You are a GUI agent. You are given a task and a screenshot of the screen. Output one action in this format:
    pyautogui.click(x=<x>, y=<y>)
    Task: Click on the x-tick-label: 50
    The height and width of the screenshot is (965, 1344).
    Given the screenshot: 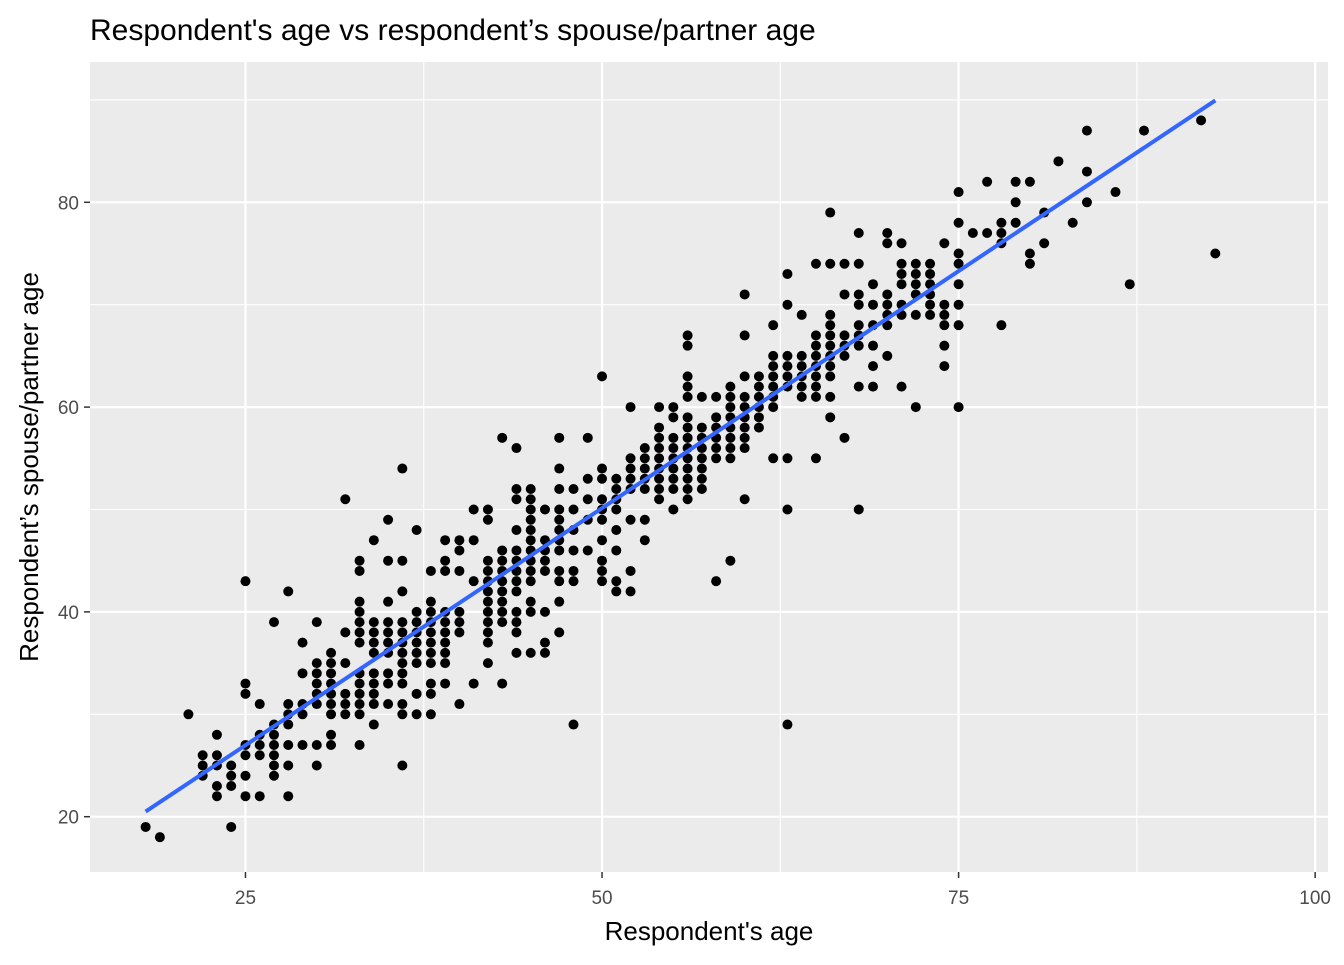 What is the action you would take?
    pyautogui.click(x=601, y=898)
    